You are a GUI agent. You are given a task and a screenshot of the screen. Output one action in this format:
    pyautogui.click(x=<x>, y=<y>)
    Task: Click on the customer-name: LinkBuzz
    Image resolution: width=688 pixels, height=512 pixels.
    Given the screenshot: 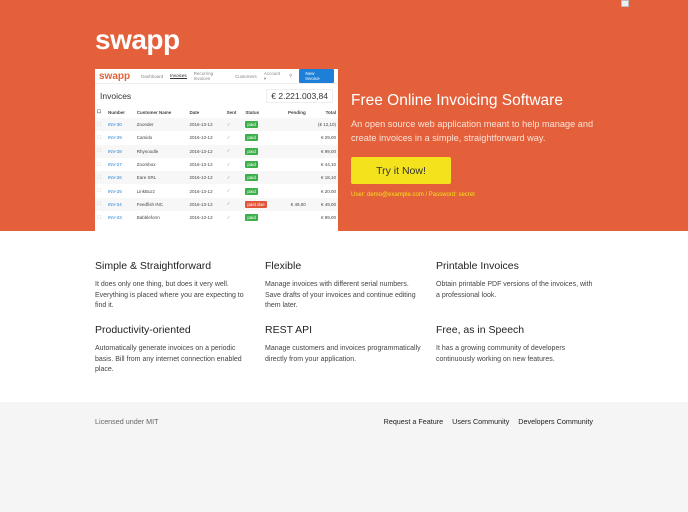 What is the action you would take?
    pyautogui.click(x=146, y=191)
    